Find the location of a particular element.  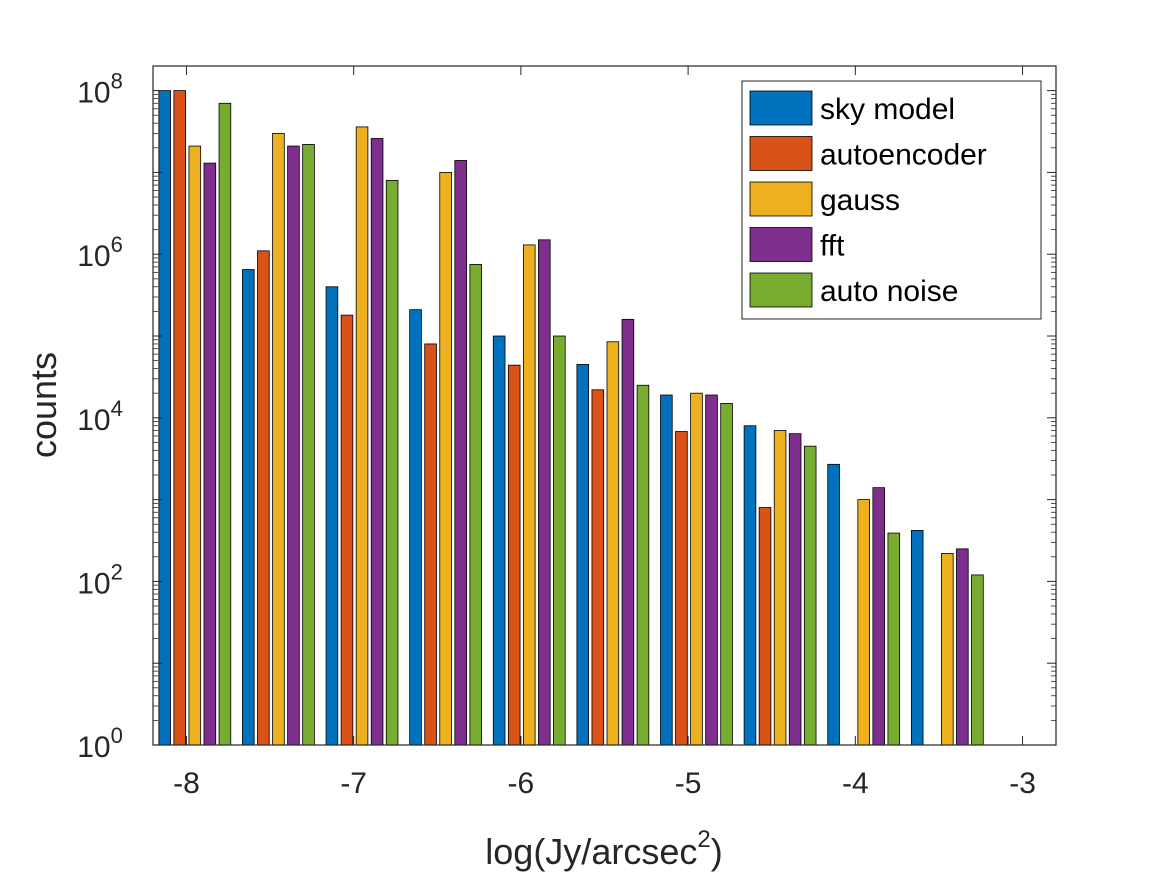

y-tick-label: 10² is located at coordinates (100, 579).